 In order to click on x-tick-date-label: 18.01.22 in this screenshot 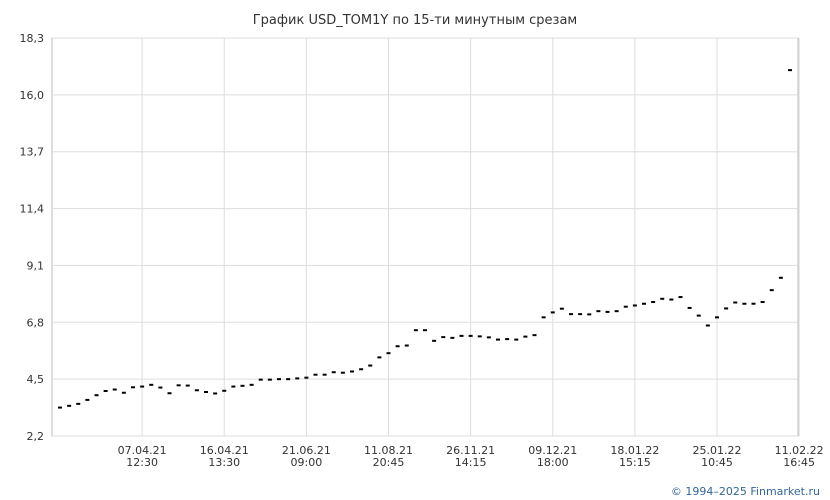, I will do `click(634, 450)`.